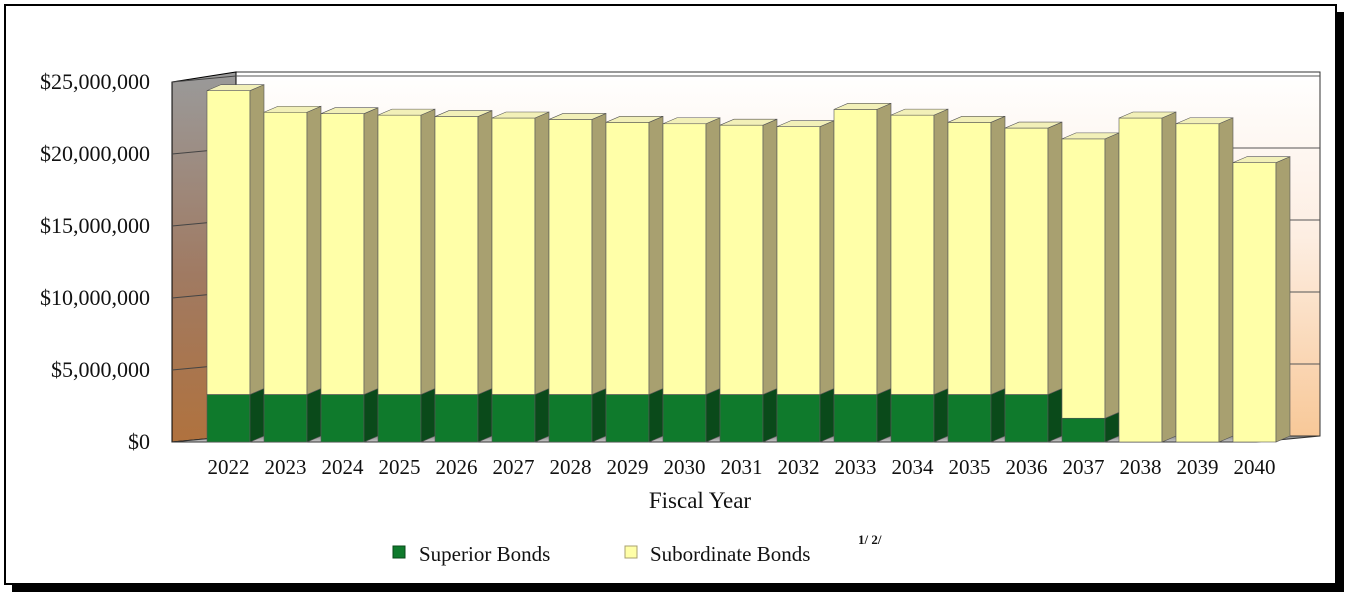  Describe the element at coordinates (95, 297) in the screenshot. I see `y-tick-label: $10,000,000` at that location.